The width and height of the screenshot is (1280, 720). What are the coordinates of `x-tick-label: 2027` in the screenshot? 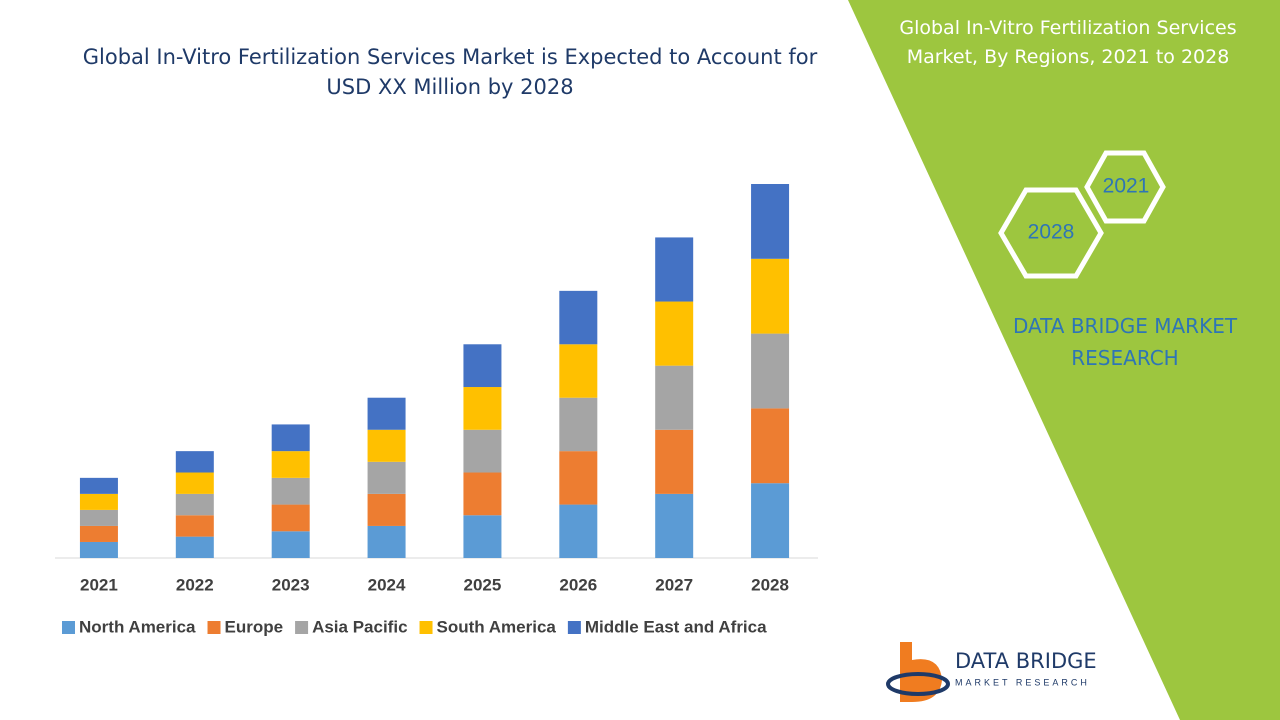 It's located at (674, 584).